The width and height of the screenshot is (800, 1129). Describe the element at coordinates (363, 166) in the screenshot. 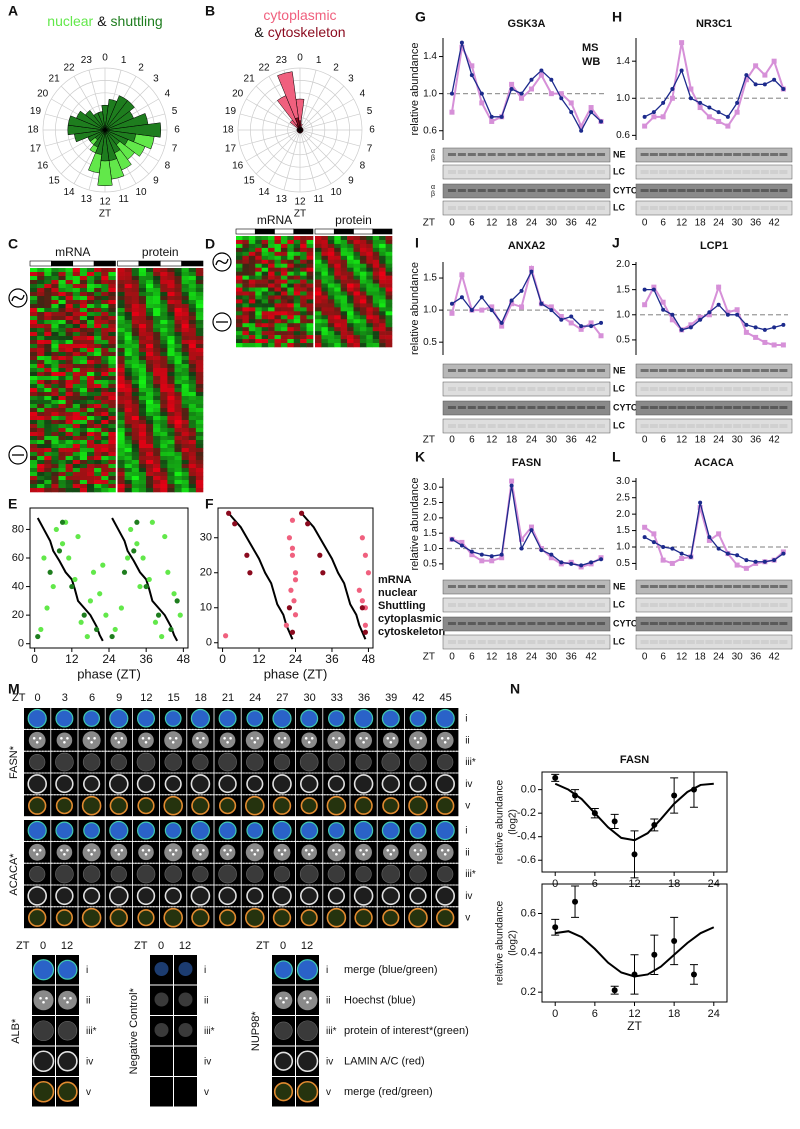

I see `angle-label: 8` at that location.